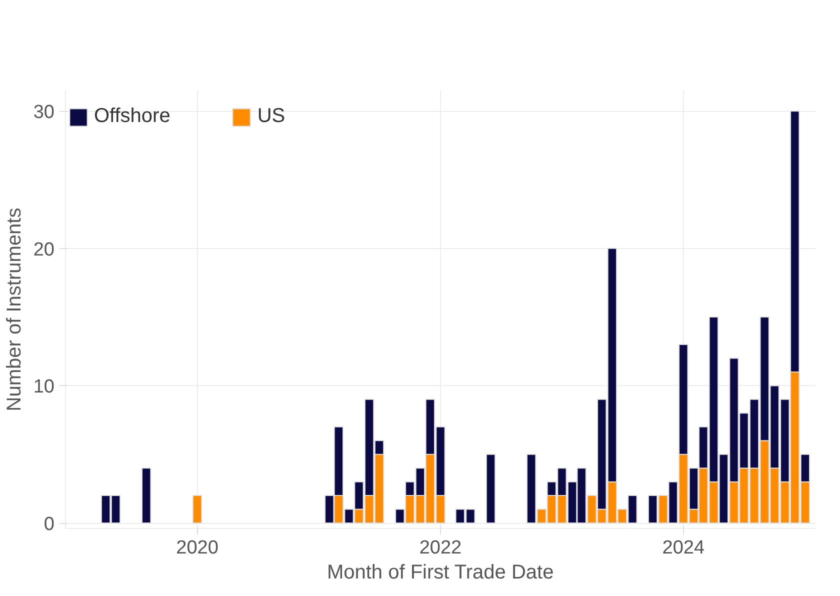 The image size is (840, 596). What do you see at coordinates (44, 113) in the screenshot?
I see `y-tick-label: 30` at bounding box center [44, 113].